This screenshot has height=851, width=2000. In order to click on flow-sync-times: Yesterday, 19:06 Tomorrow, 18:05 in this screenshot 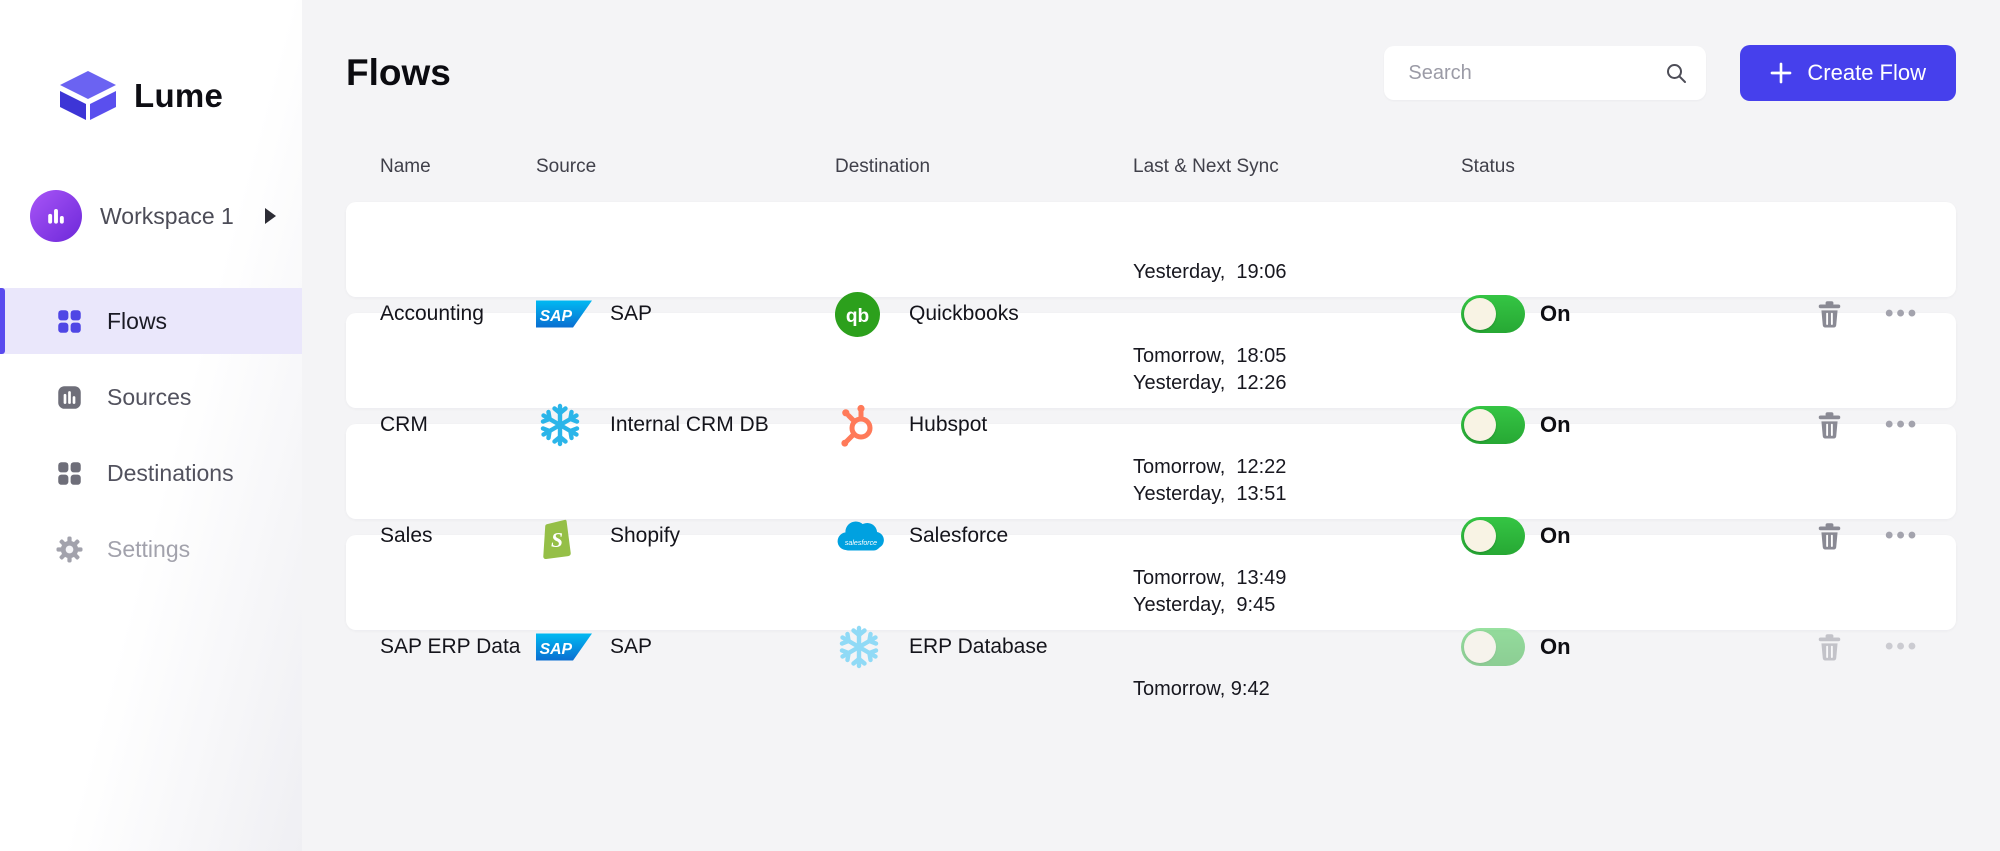, I will do `click(1297, 314)`.